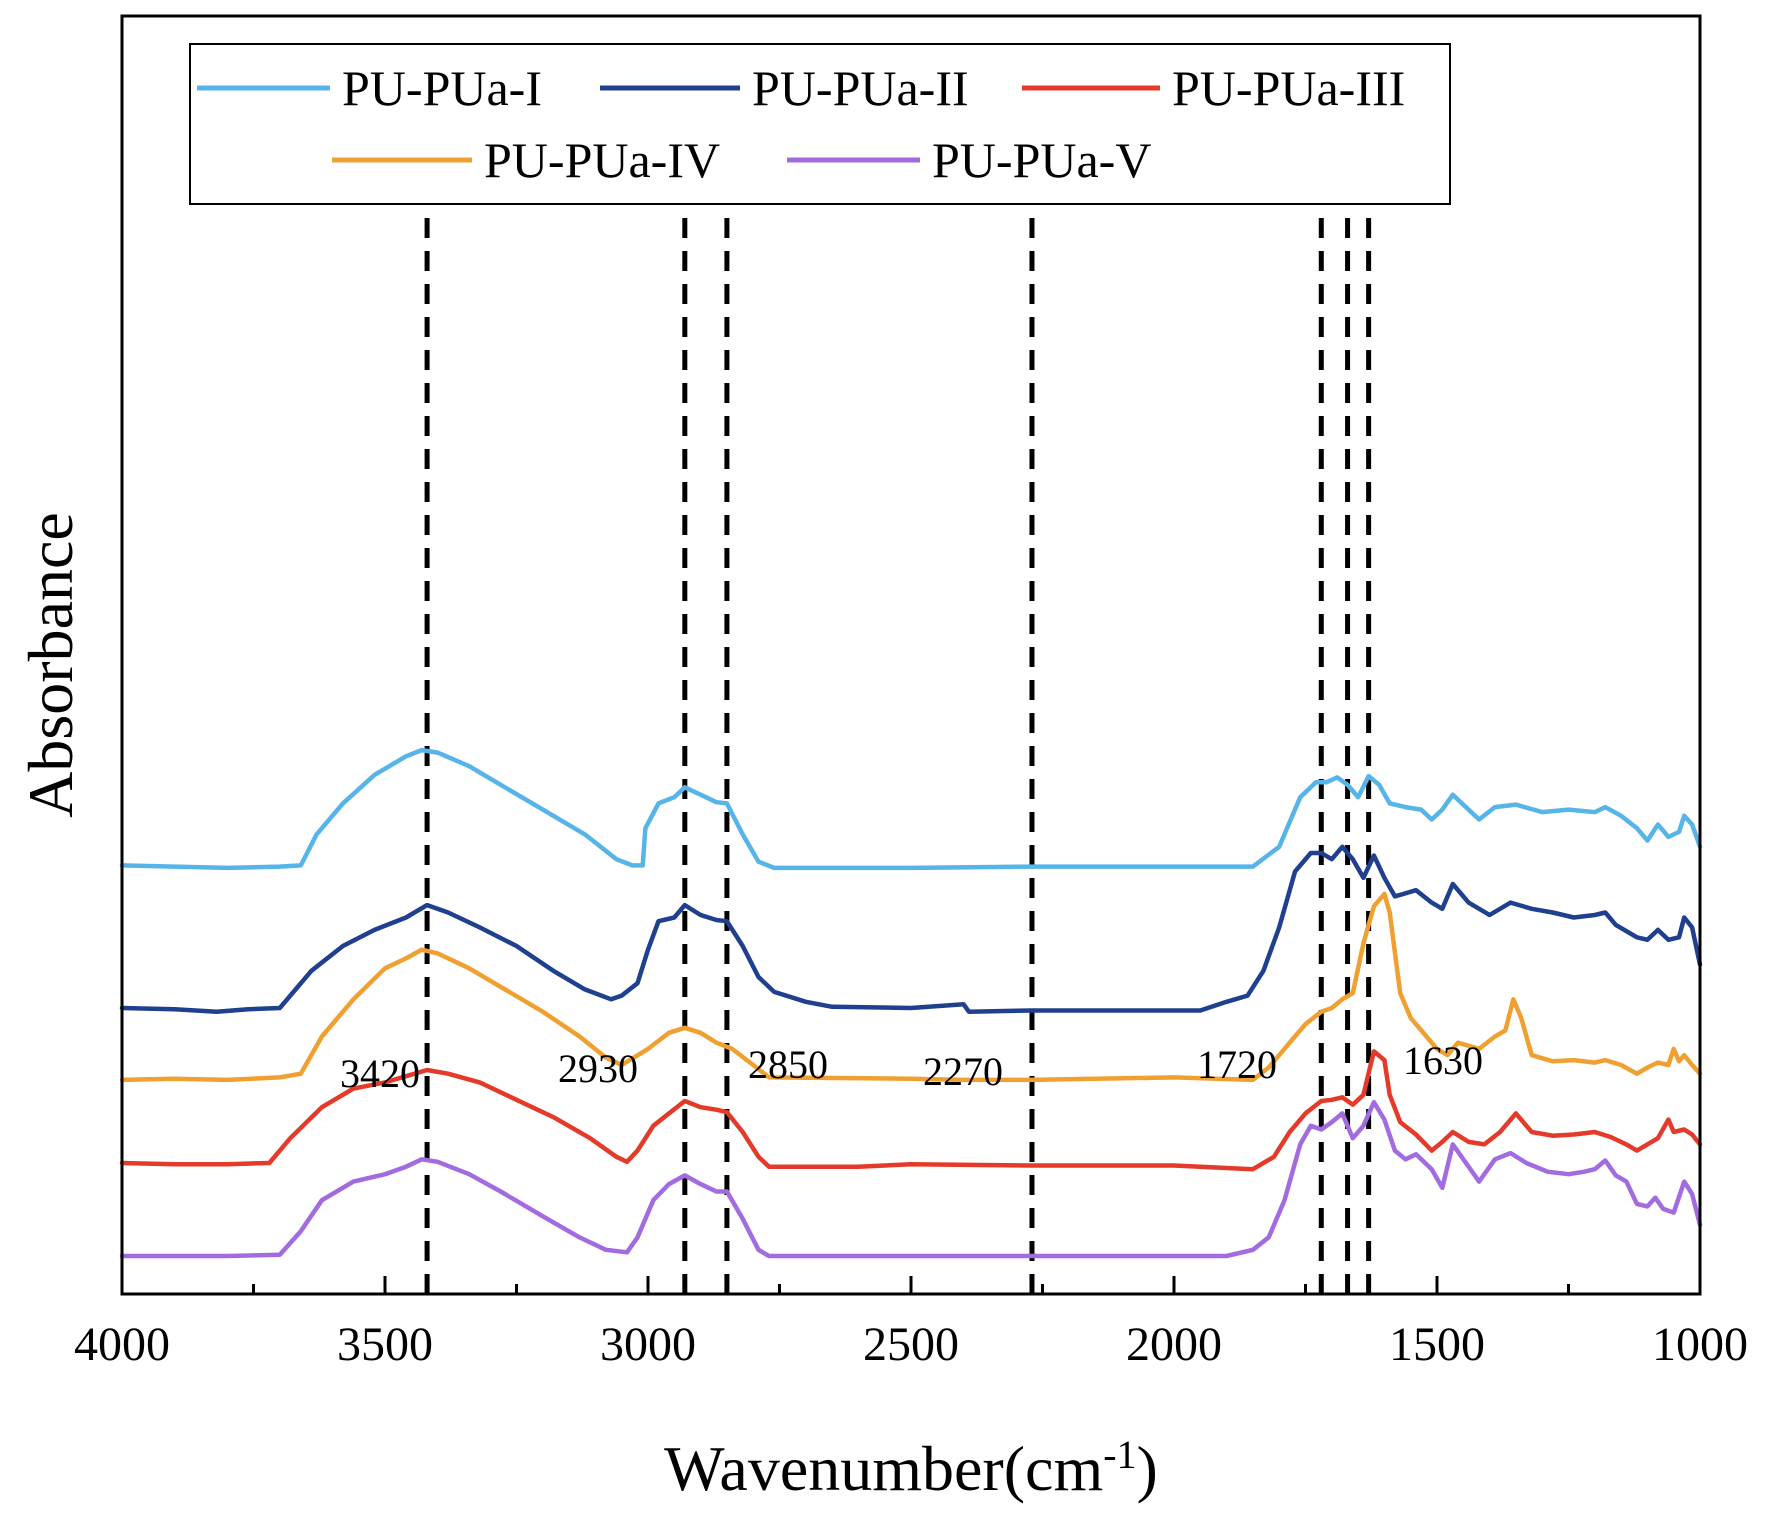  What do you see at coordinates (1147, 1468) in the screenshot?
I see `x-axis-title-close: )` at bounding box center [1147, 1468].